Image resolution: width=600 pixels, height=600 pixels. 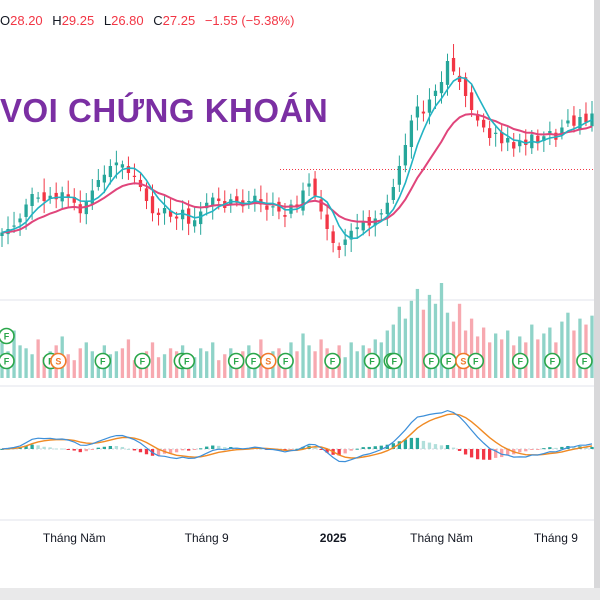 I want to click on bottom-scrollbar, so click(x=300, y=594).